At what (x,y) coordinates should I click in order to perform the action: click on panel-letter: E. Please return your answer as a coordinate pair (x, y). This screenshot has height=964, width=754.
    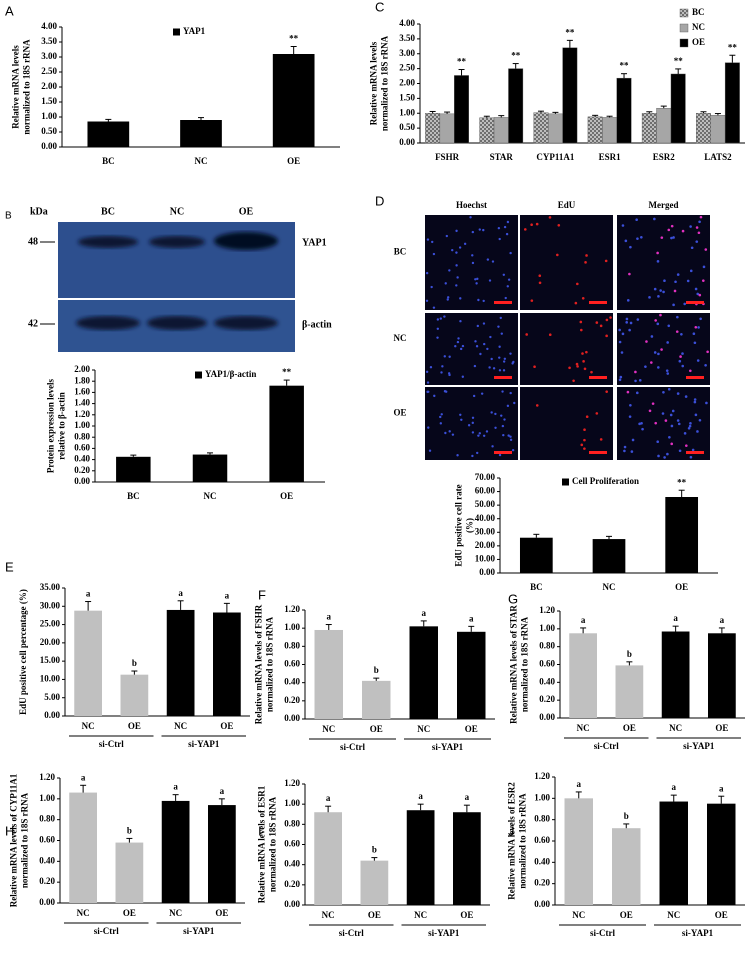
    Looking at the image, I should click on (9, 566).